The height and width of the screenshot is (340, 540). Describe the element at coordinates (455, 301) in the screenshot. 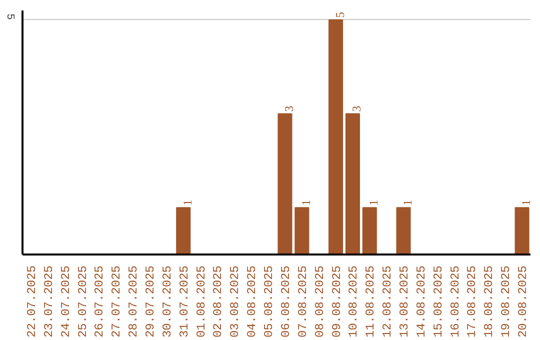

I see `x-tick-label: 16.08.2025` at that location.